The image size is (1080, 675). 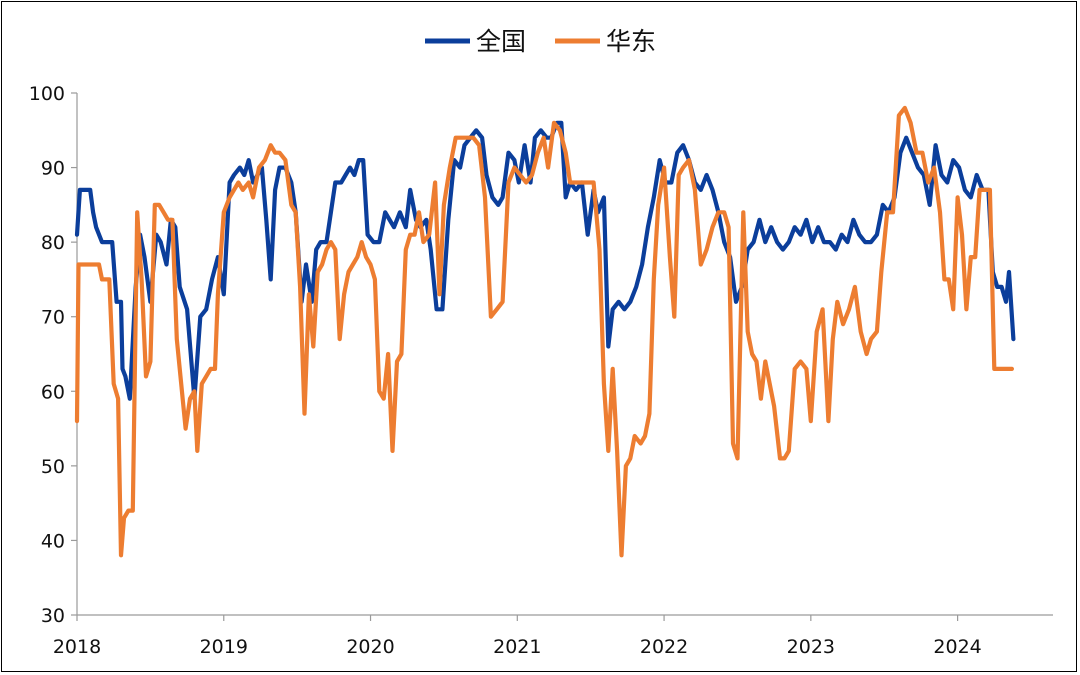 I want to click on legend-label-national: 全国, so click(x=501, y=41).